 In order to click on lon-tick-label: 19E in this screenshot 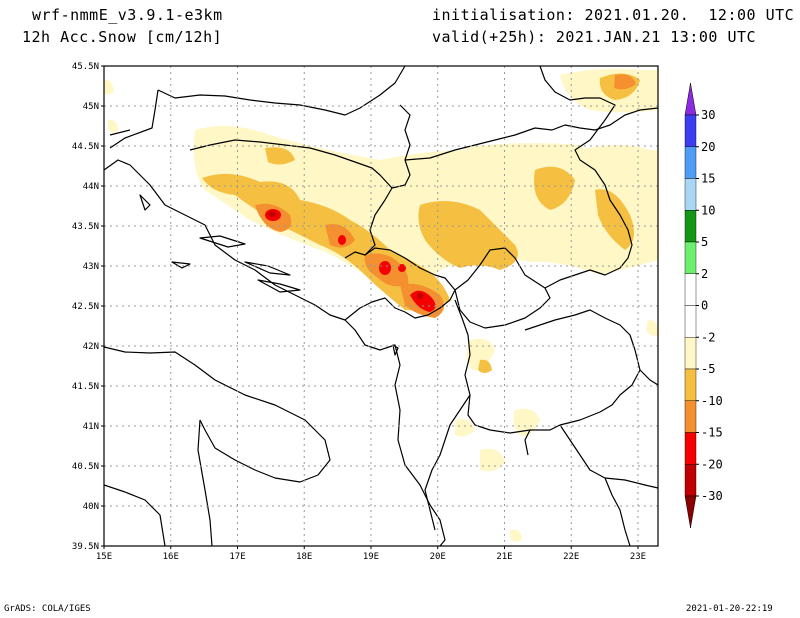, I will do `click(371, 557)`.